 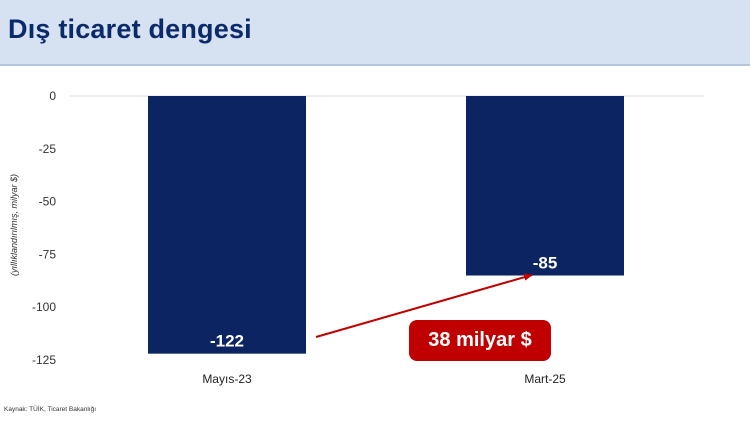 I want to click on difference-callout: 38 milyar $, so click(x=480, y=340).